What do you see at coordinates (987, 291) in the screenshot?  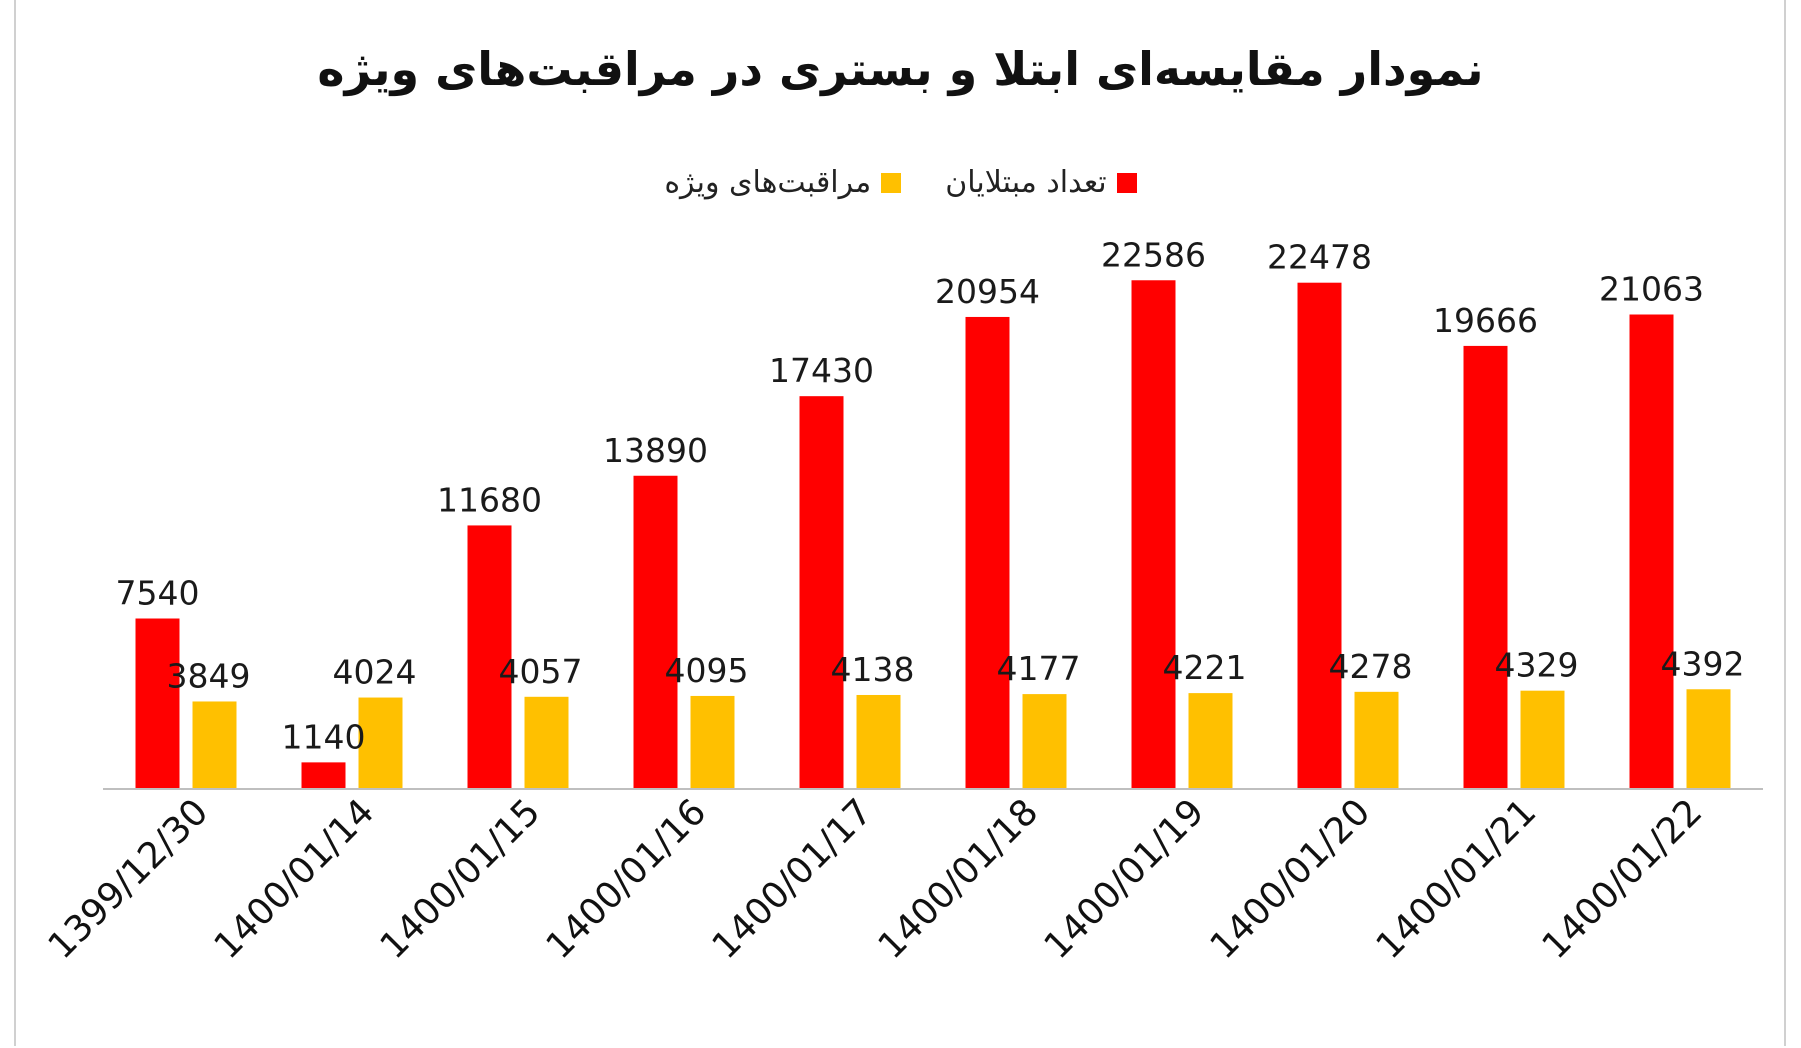 I see `data-label-series-0-5: 20954` at bounding box center [987, 291].